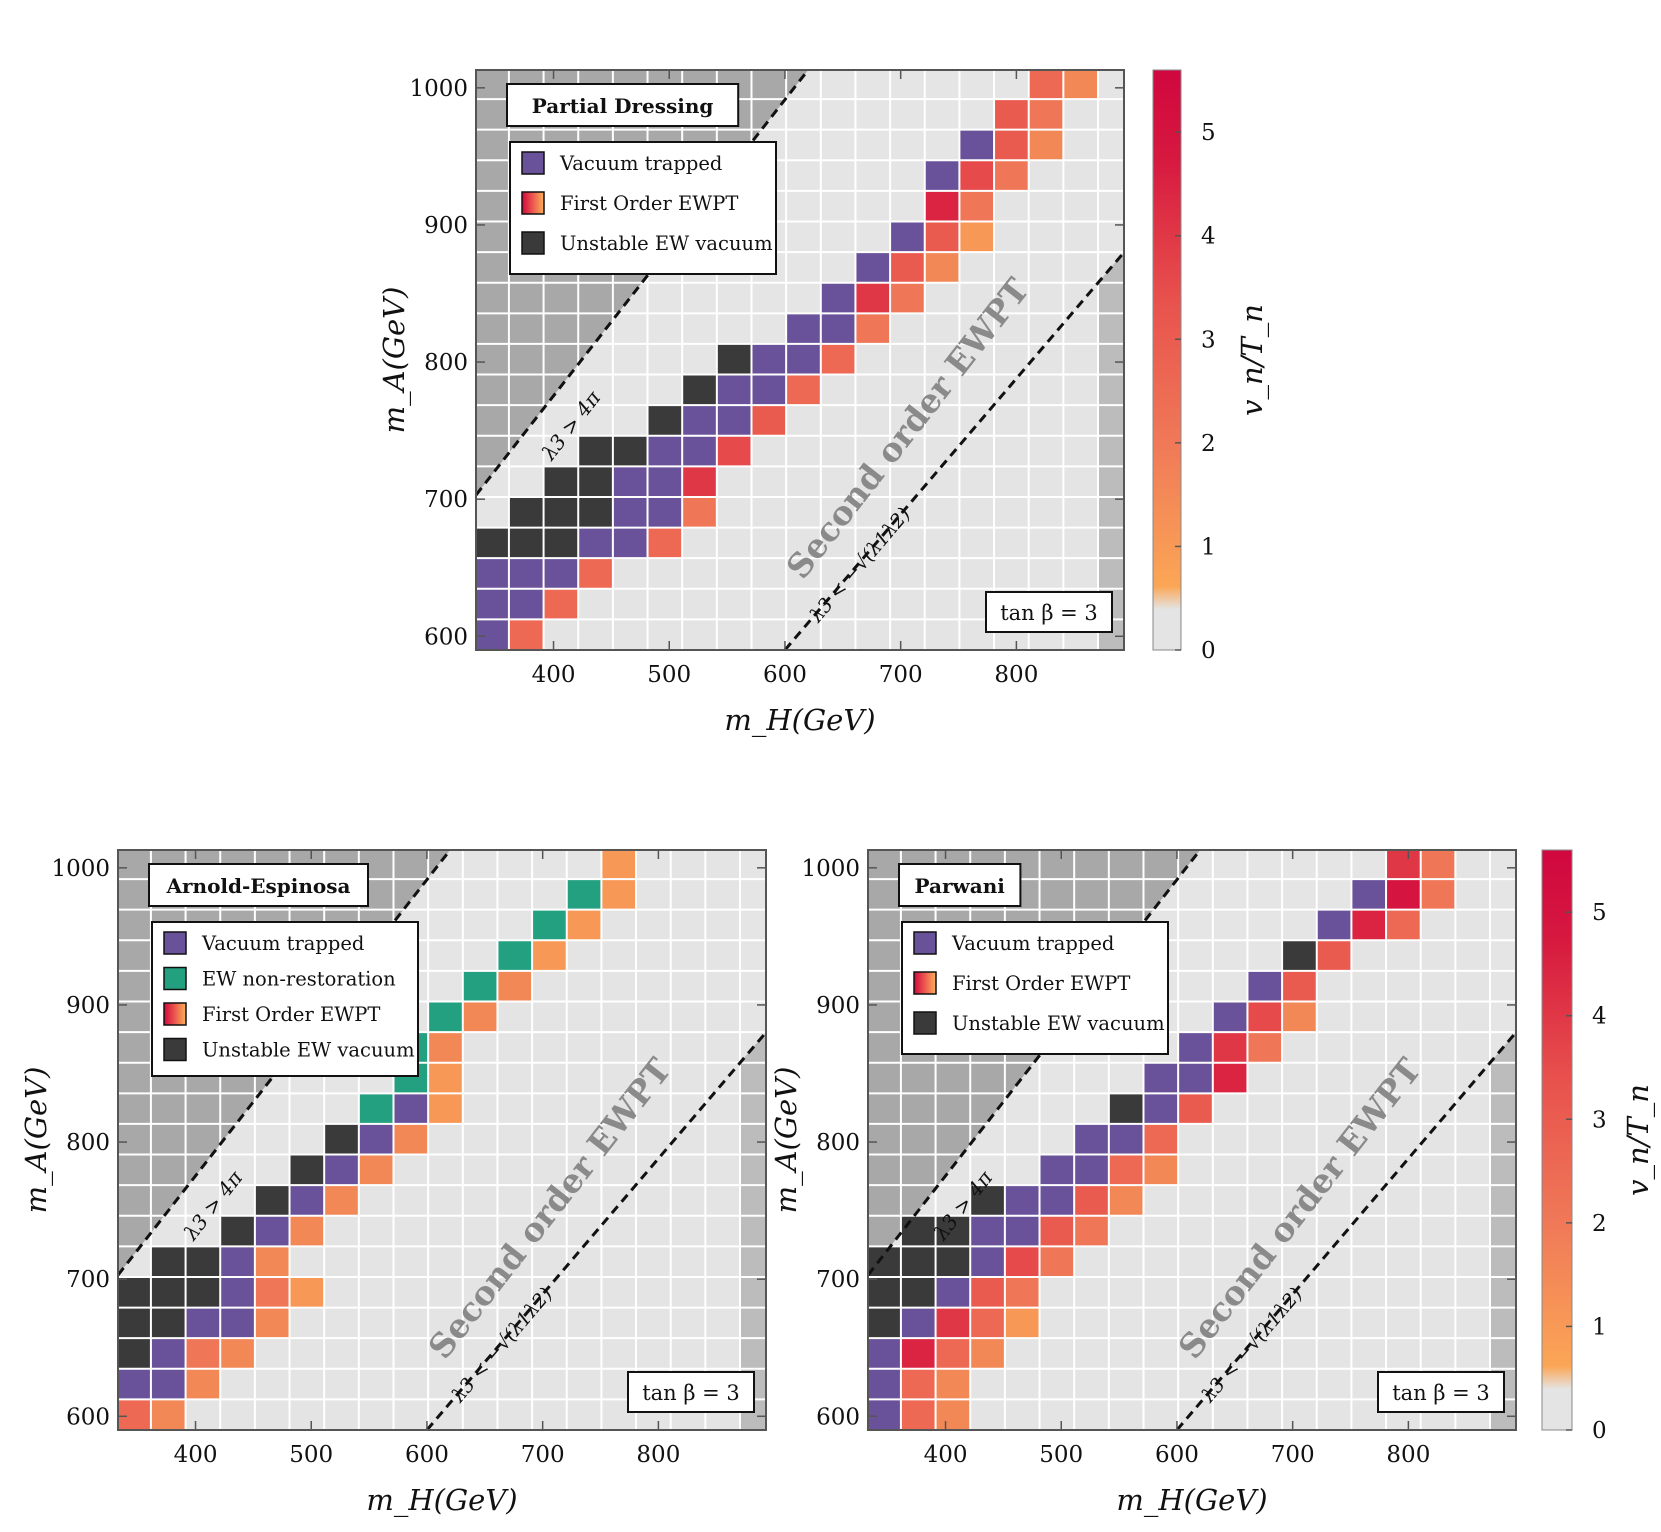 The width and height of the screenshot is (1661, 1532). I want to click on legend-label: First Order EWPT, so click(291, 1014).